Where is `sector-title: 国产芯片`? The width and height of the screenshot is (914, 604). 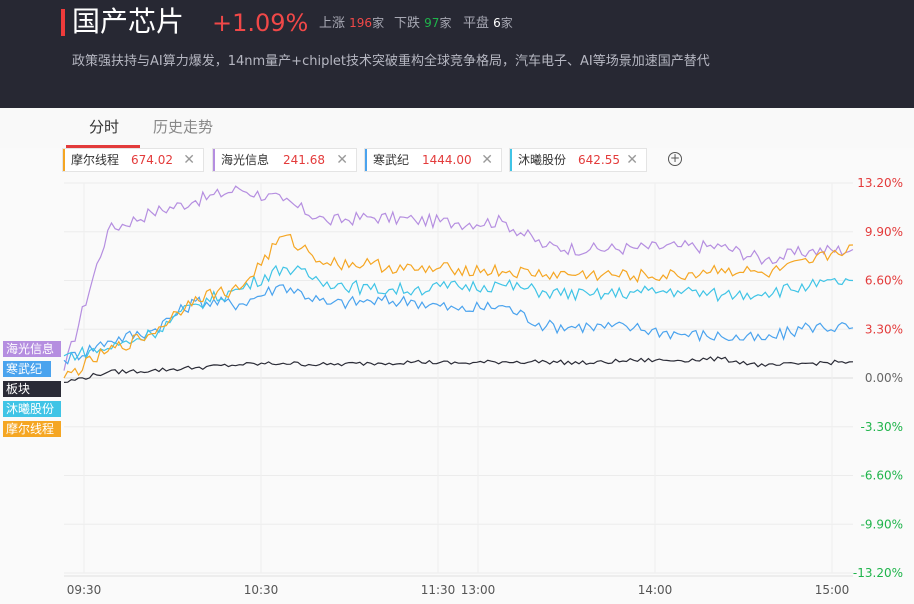 sector-title: 国产芯片 is located at coordinates (128, 21).